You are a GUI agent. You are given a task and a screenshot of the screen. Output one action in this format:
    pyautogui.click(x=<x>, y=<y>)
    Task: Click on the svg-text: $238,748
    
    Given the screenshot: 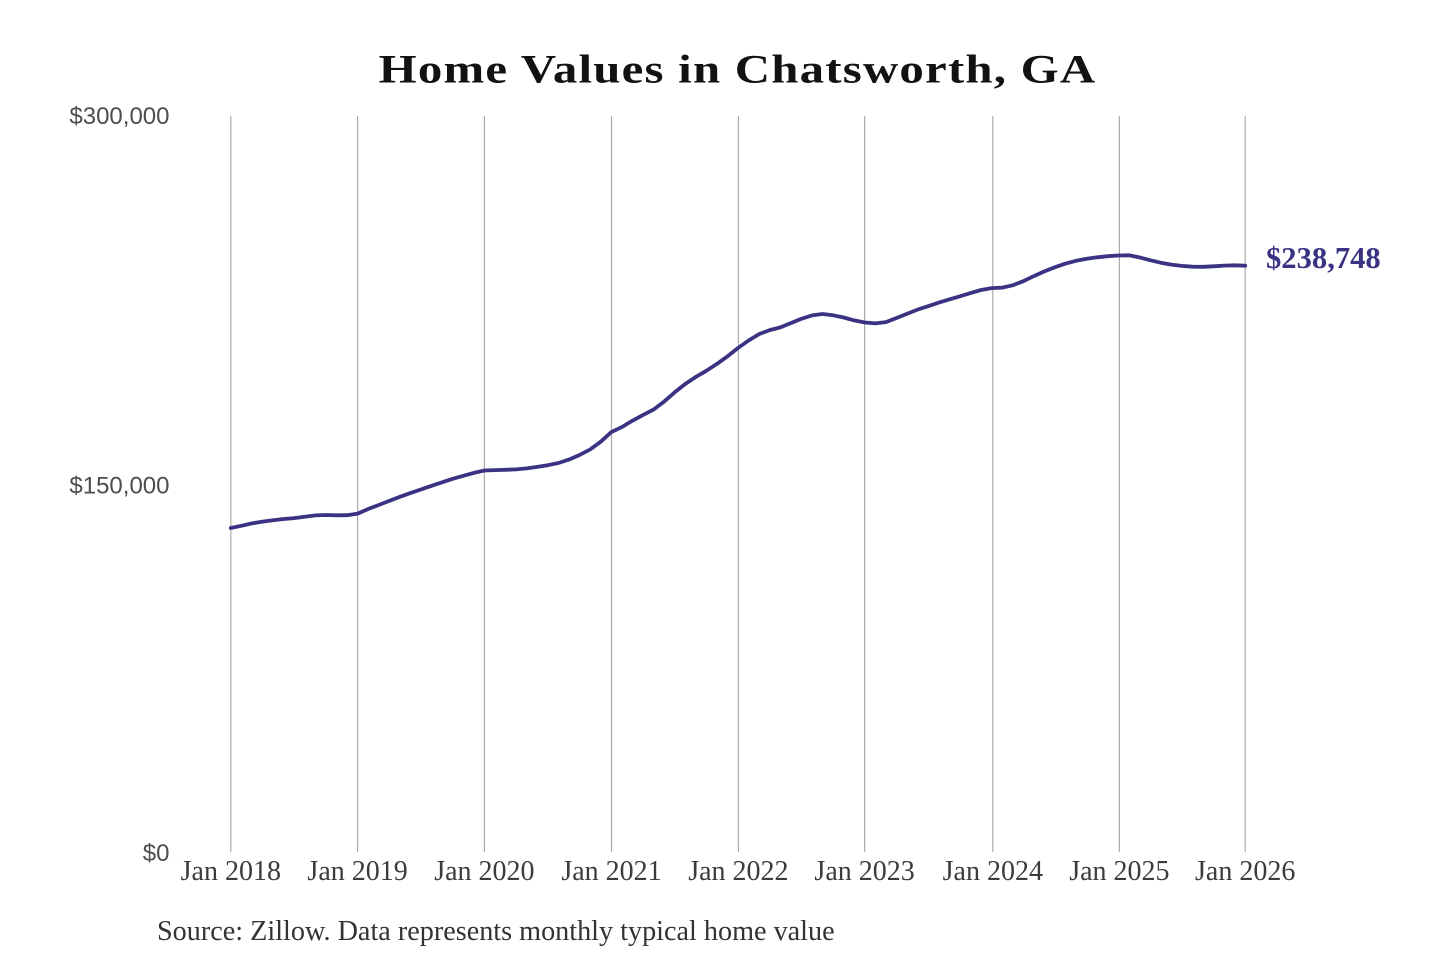 What is the action you would take?
    pyautogui.click(x=1323, y=258)
    